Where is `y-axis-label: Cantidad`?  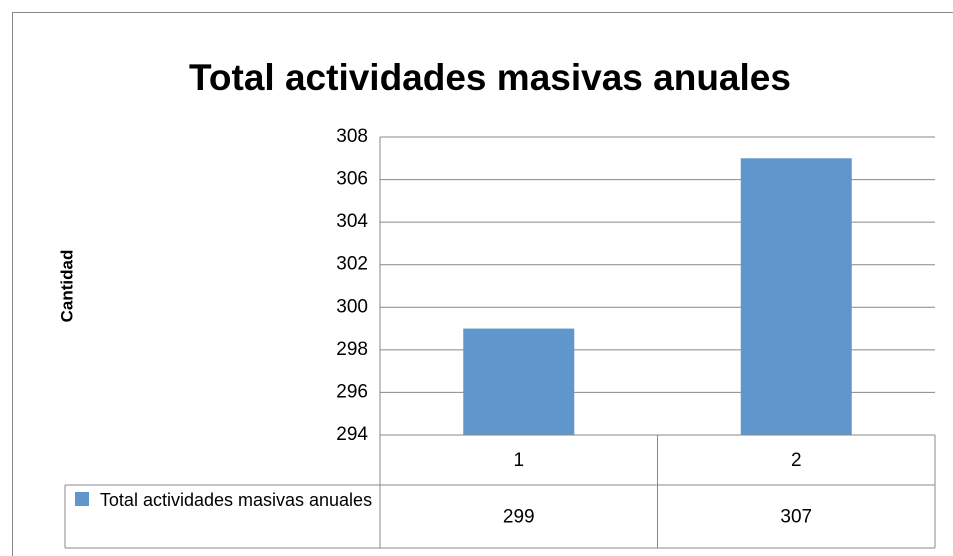 y-axis-label: Cantidad is located at coordinates (66, 286).